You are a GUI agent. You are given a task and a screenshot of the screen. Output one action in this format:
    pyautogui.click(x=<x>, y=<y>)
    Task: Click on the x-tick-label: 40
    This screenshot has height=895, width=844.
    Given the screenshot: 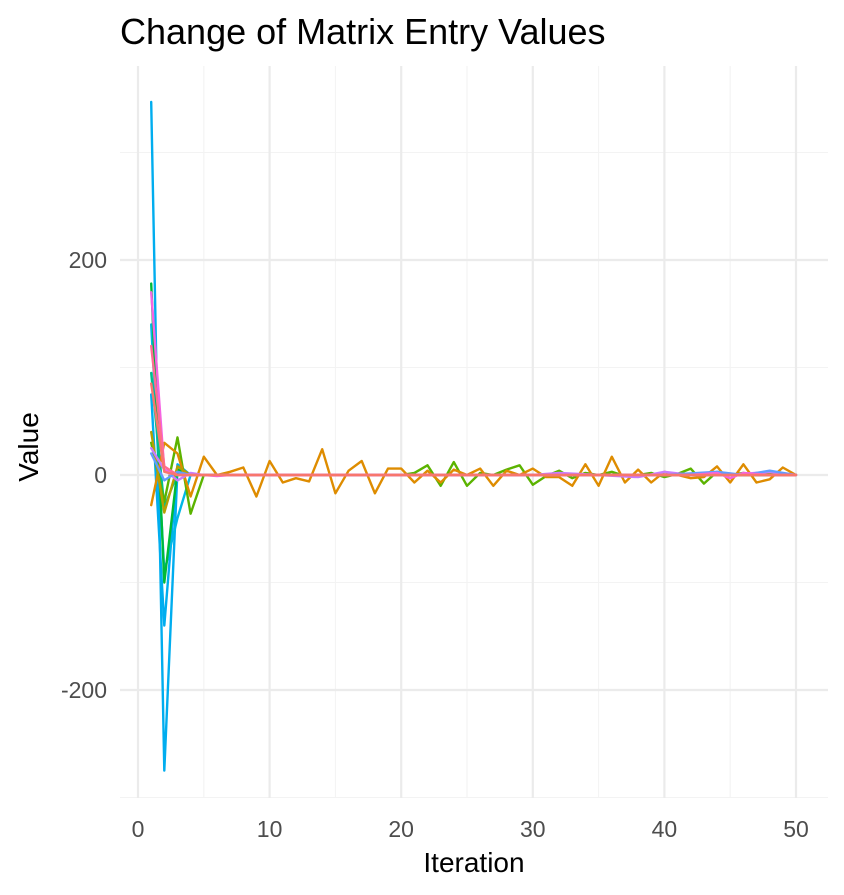 What is the action you would take?
    pyautogui.click(x=665, y=829)
    